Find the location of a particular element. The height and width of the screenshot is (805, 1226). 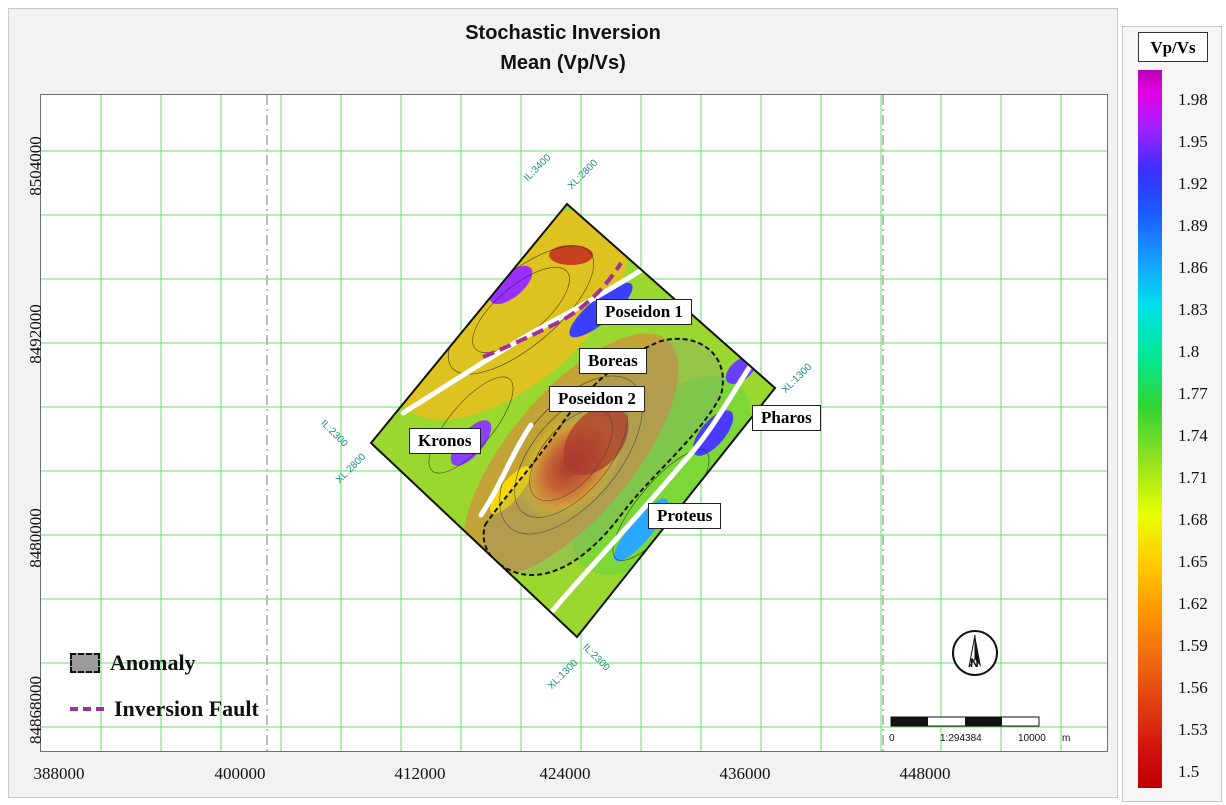

colorbar-label: 1.83 is located at coordinates (1193, 309).